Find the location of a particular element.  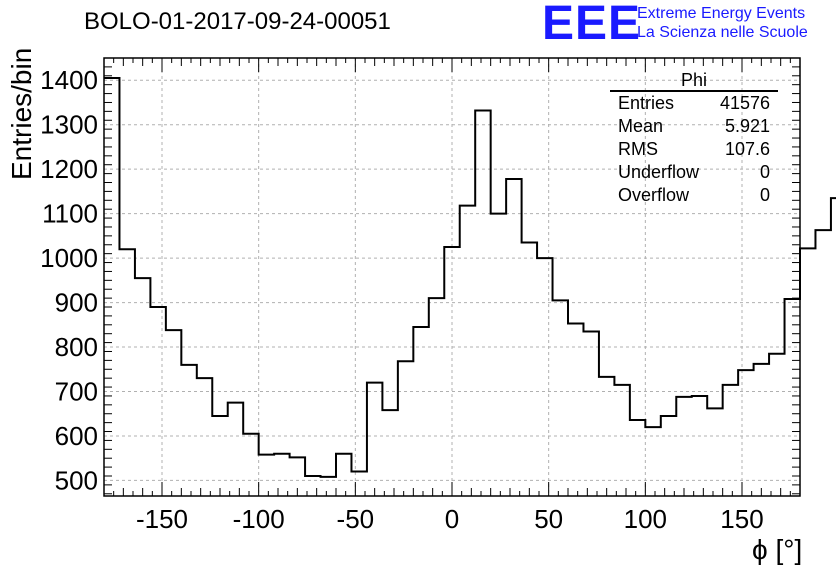

y-tick-label: 1100 is located at coordinates (70, 214).